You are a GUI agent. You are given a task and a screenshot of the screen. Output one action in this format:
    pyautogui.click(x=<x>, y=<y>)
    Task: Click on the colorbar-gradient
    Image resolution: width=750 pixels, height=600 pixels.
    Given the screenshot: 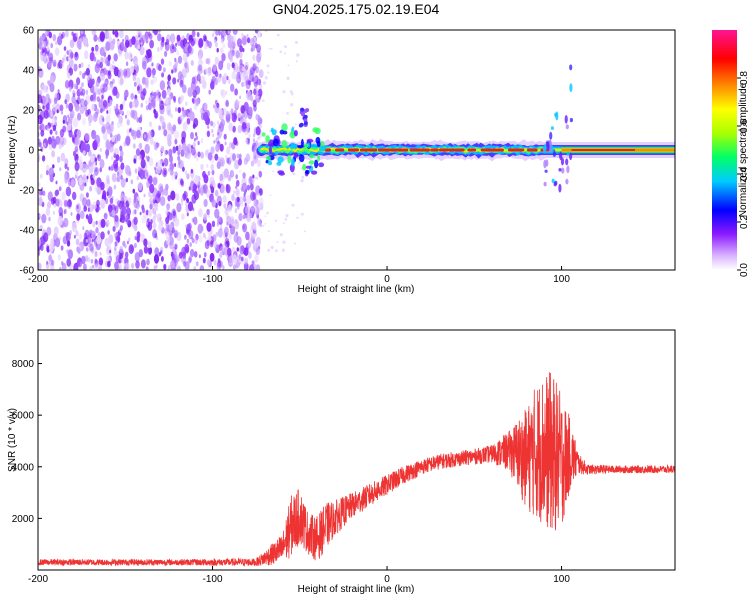 What is the action you would take?
    pyautogui.click(x=724, y=150)
    